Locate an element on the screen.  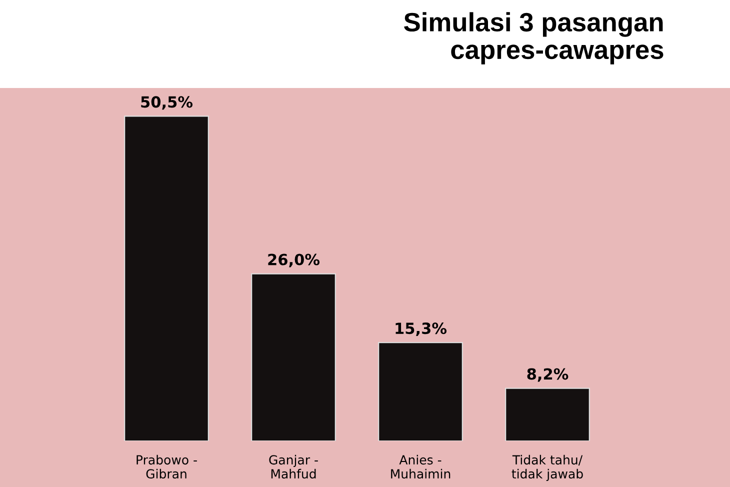
data-label: 8,2% is located at coordinates (547, 375).